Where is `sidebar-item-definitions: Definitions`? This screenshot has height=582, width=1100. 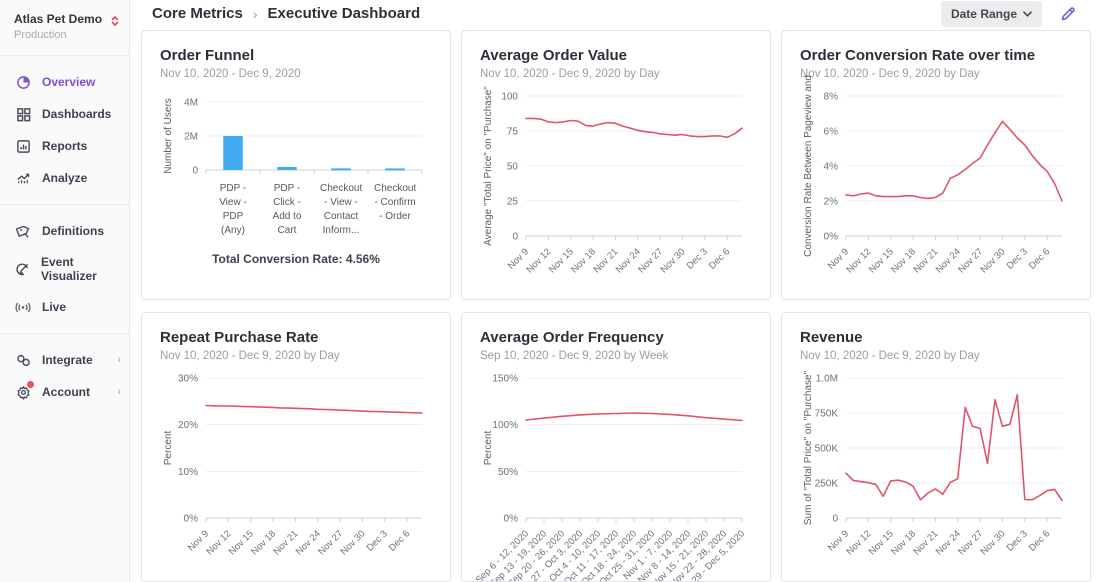 sidebar-item-definitions: Definitions is located at coordinates (64, 231).